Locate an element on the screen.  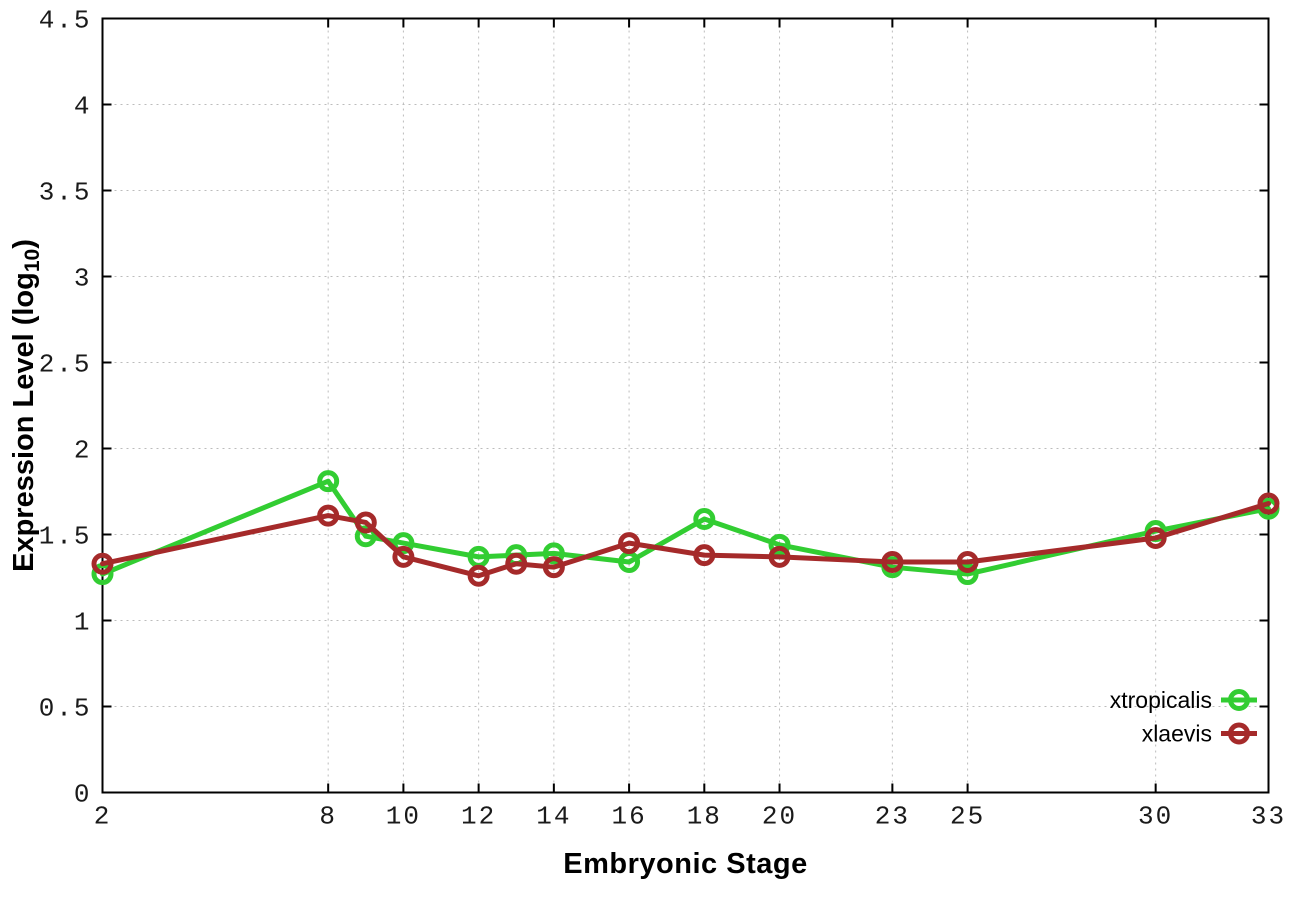
legend-marker-xlaevis is located at coordinates (1239, 733).